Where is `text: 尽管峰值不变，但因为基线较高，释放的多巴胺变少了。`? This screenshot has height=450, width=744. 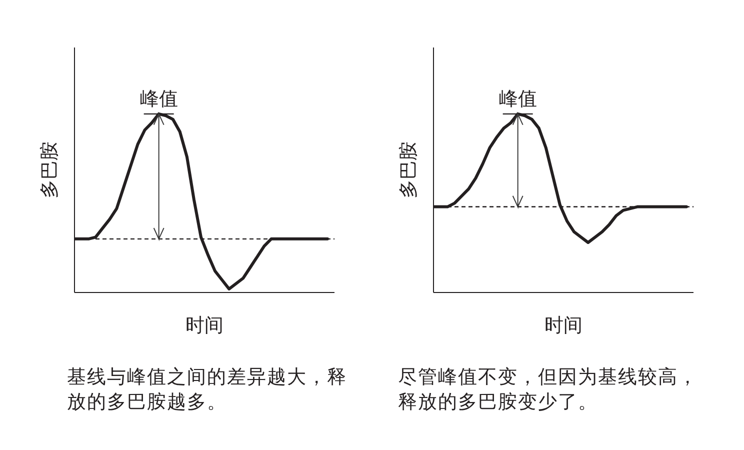 text: 尽管峰值不变，但因为基线较高，释放的多巴胺变少了。 is located at coordinates (548, 390).